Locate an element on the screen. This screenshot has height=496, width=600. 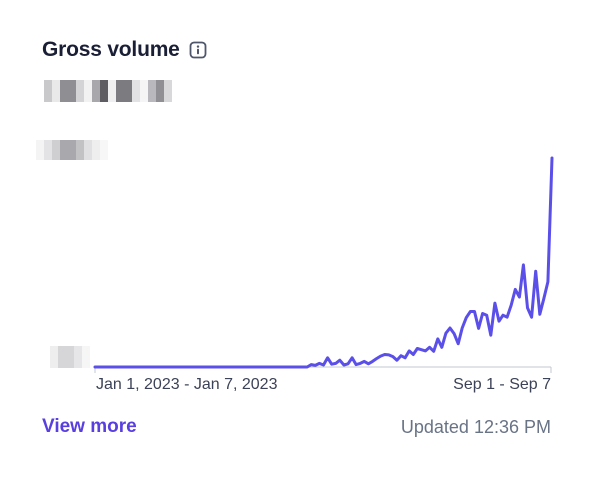
updated-timestamp: Updated 12:36 PM is located at coordinates (475, 427).